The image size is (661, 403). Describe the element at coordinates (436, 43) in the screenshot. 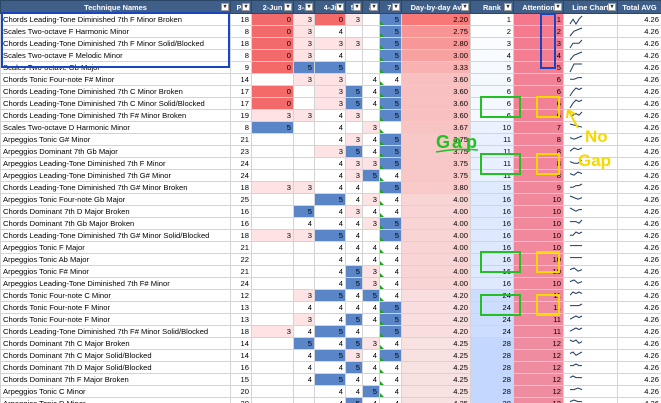

I see `day-by-day-avg-cell: 2.80` at that location.